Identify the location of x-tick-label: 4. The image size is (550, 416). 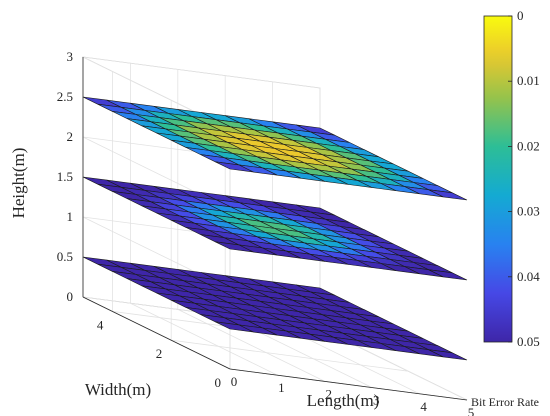
(423, 406).